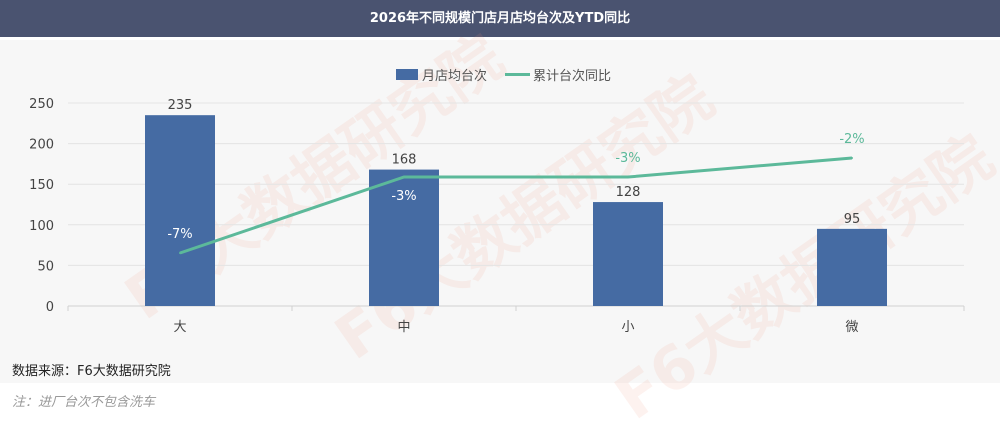  Describe the element at coordinates (572, 76) in the screenshot. I see `legend-line-label: 累计台次同比` at that location.